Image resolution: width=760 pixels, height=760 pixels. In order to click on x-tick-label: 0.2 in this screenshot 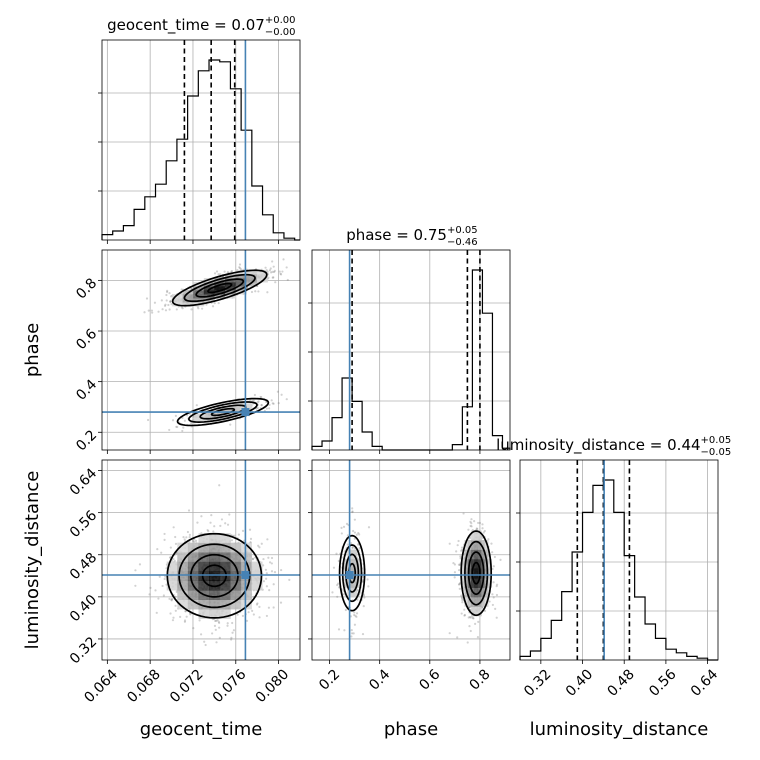, I will do `click(329, 679)`.